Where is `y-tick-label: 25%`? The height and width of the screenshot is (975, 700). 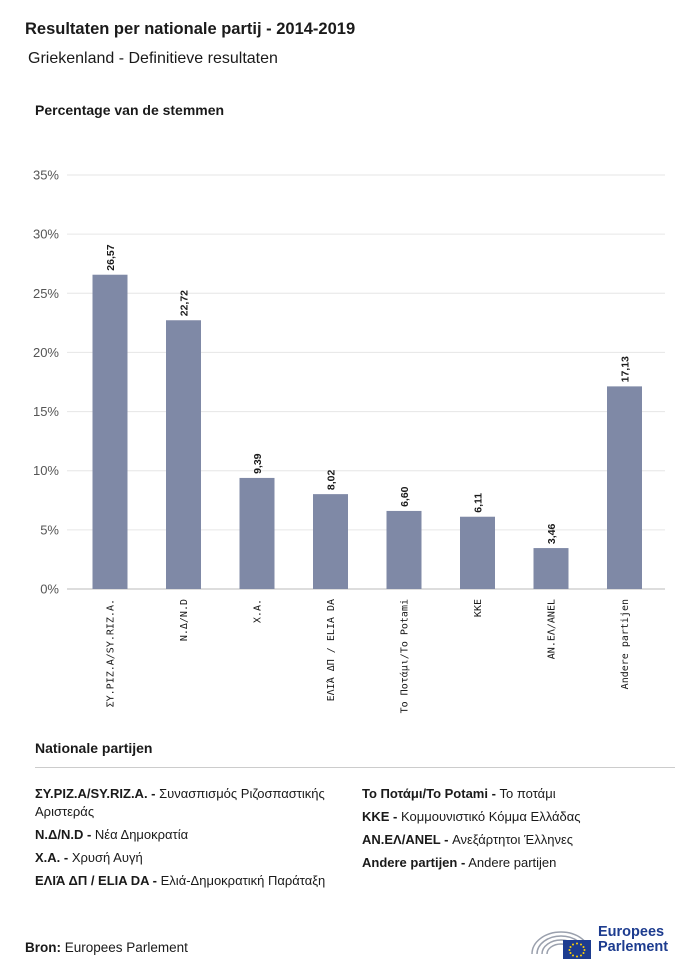
y-tick-label: 25% is located at coordinates (46, 293).